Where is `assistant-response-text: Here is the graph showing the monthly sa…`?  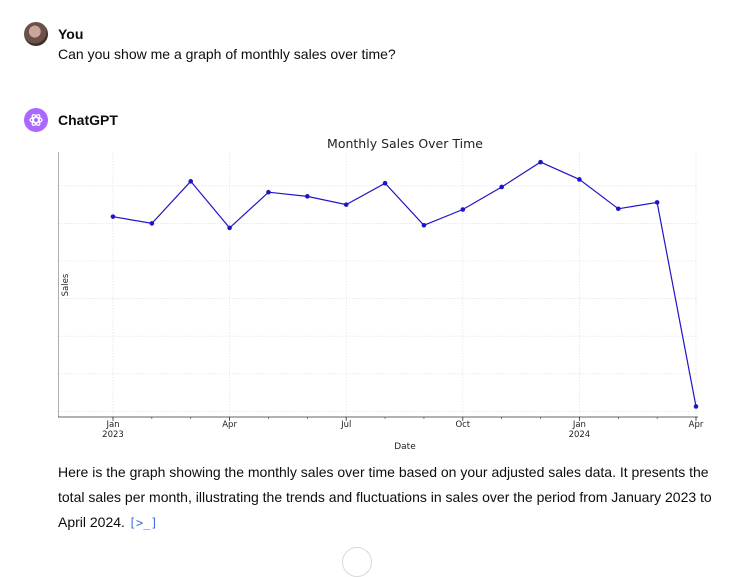
assistant-response-text: Here is the graph showing the monthly sa… is located at coordinates (388, 498).